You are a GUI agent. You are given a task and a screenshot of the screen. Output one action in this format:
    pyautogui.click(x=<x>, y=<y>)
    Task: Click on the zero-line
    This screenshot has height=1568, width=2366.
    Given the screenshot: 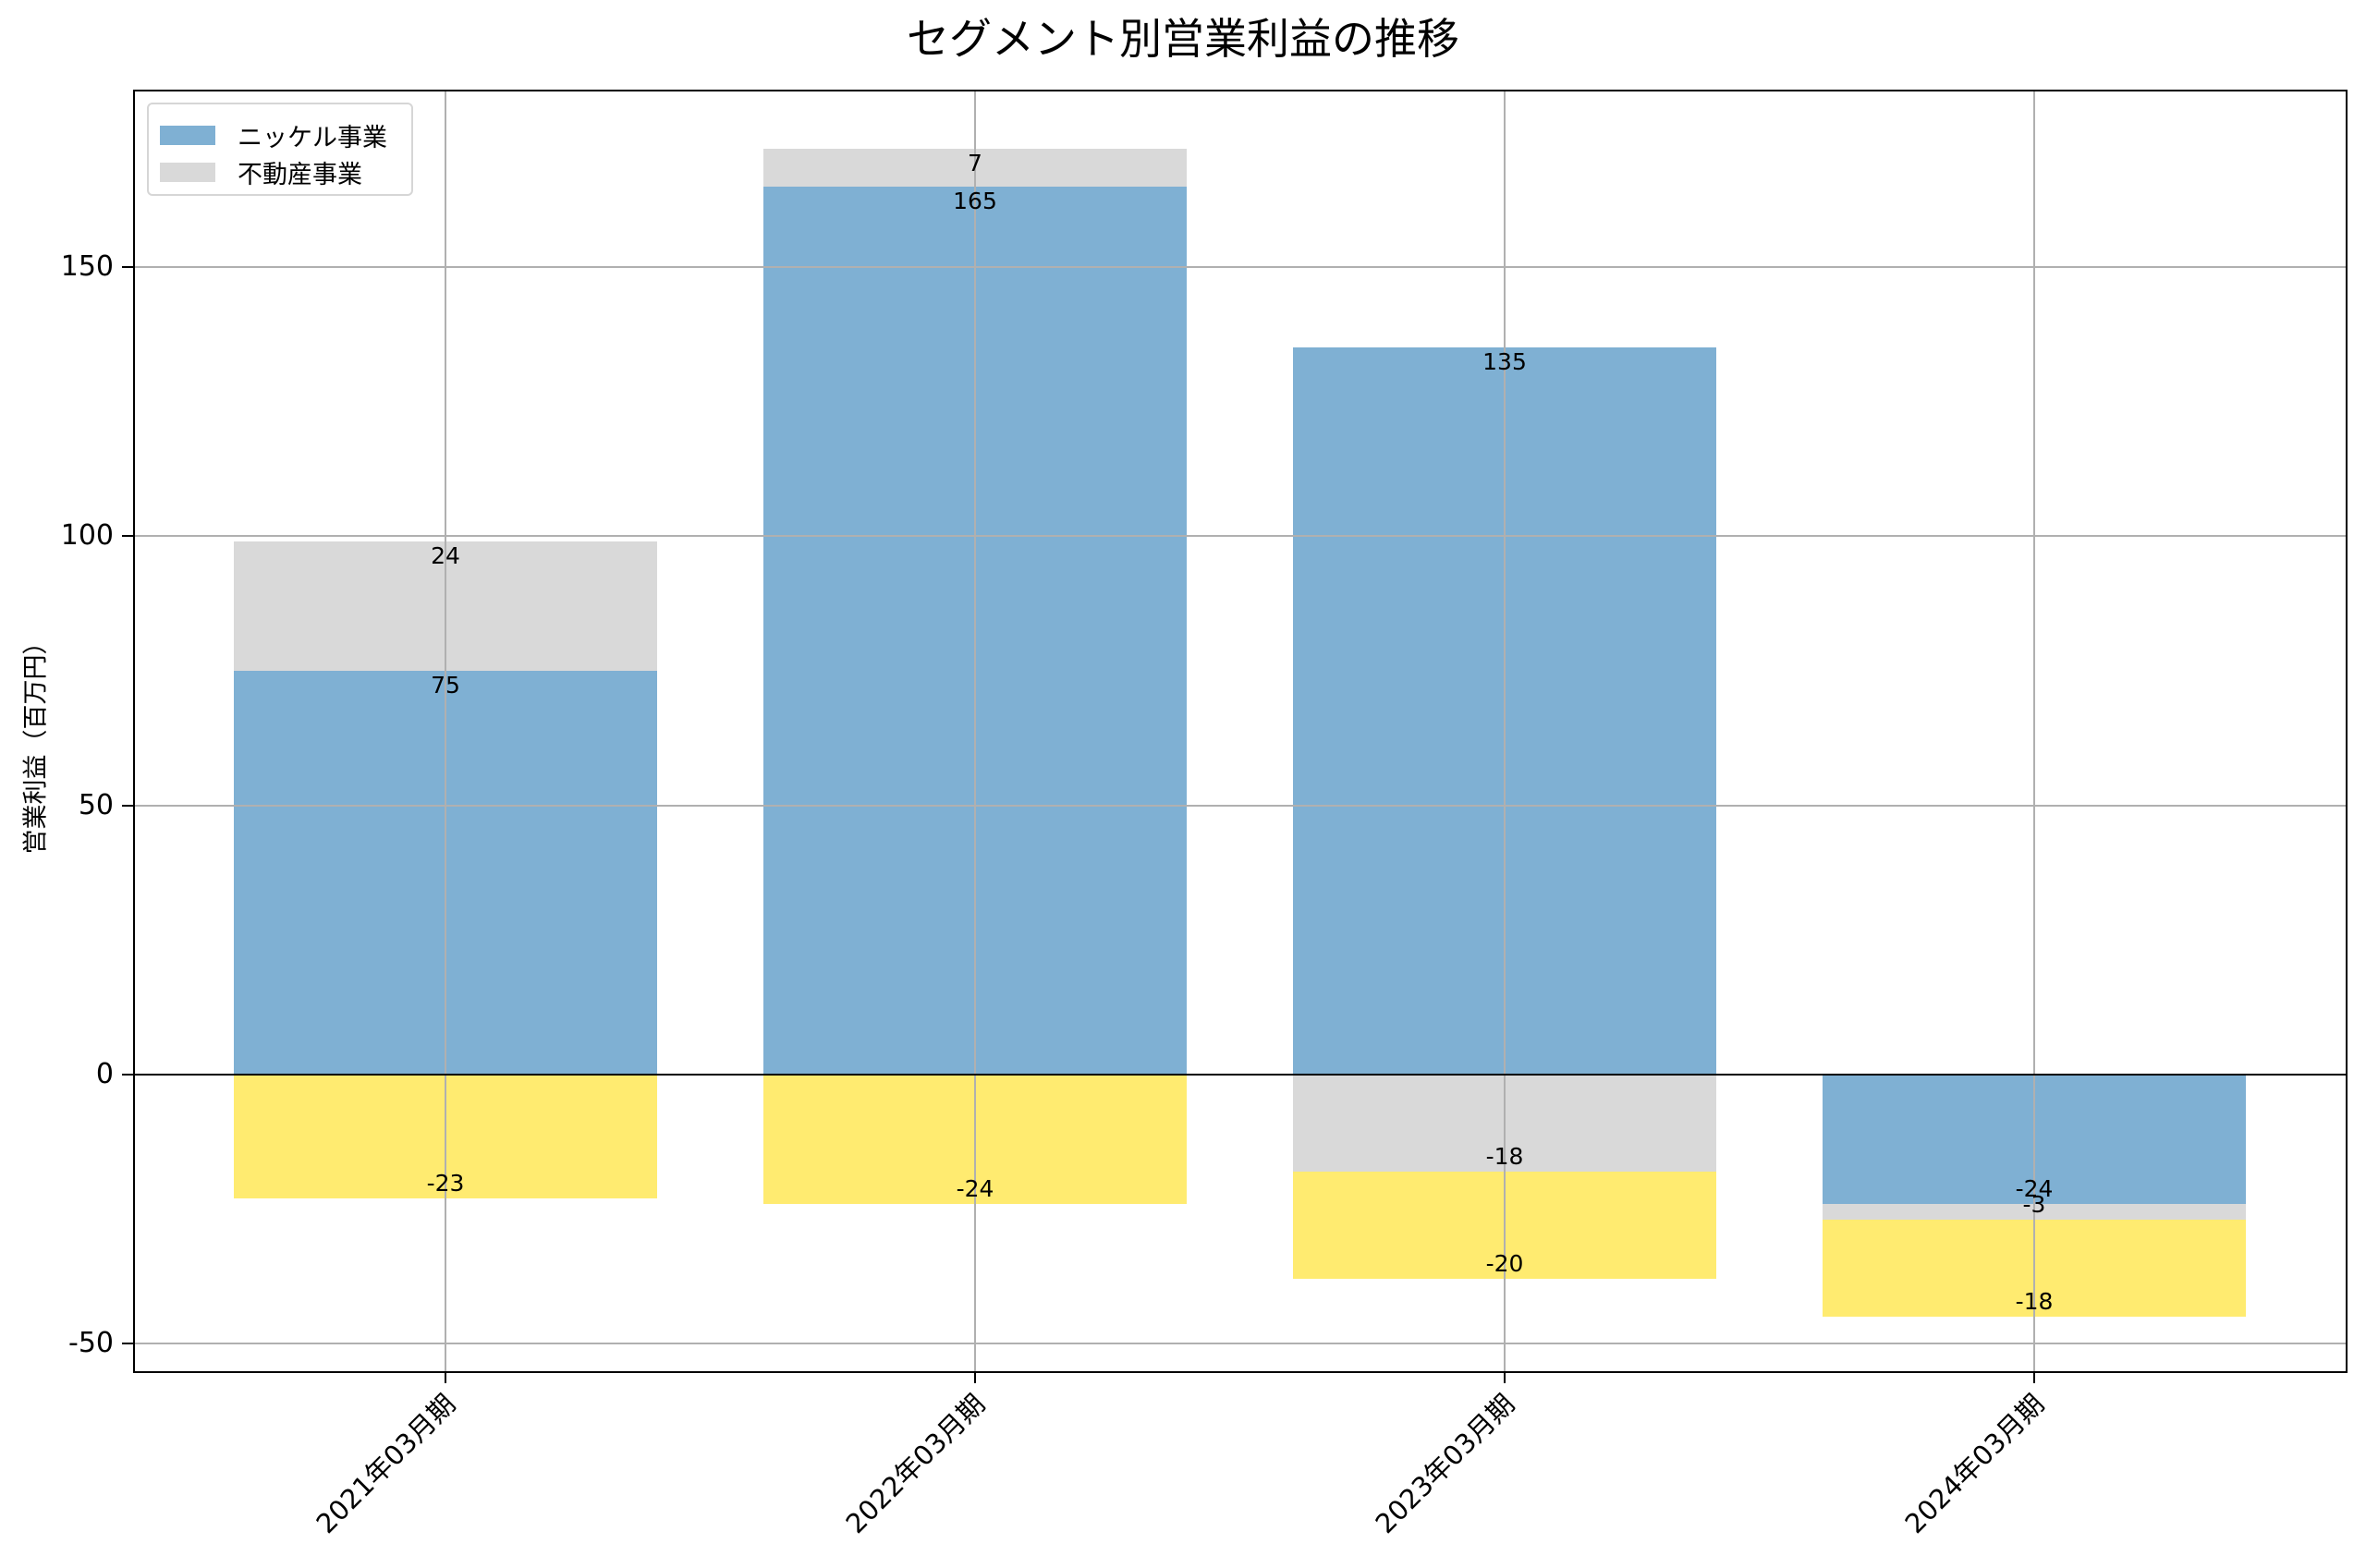 What is the action you would take?
    pyautogui.click(x=1241, y=1074)
    